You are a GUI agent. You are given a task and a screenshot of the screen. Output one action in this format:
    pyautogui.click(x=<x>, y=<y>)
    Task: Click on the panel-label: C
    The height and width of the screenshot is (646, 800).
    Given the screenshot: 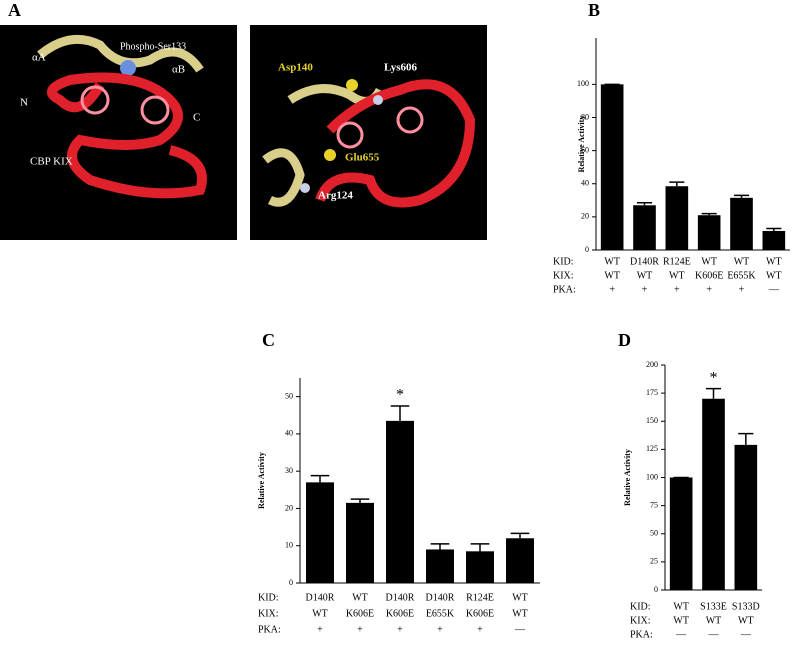 What is the action you would take?
    pyautogui.click(x=268, y=340)
    